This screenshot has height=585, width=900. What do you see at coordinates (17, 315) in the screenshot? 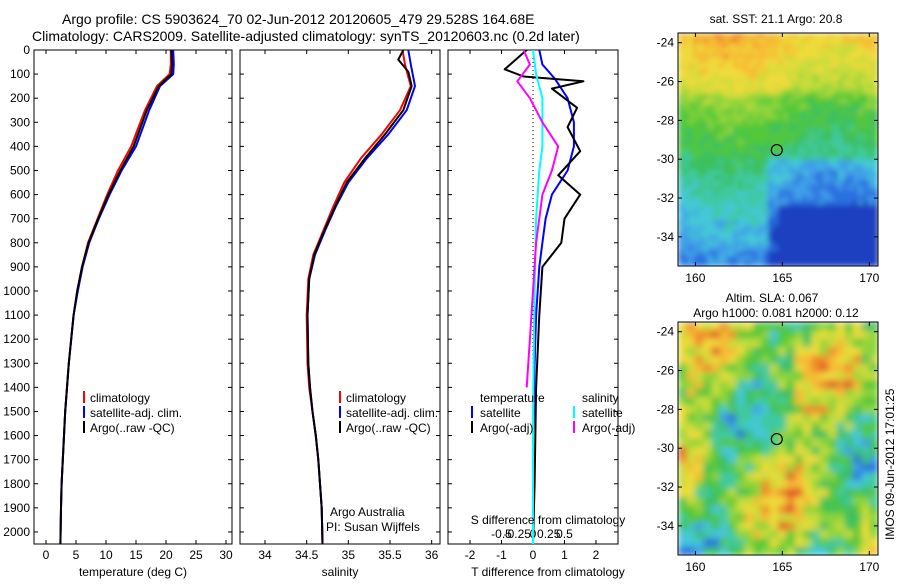
I see `y-tick-label: 1100` at bounding box center [17, 315].